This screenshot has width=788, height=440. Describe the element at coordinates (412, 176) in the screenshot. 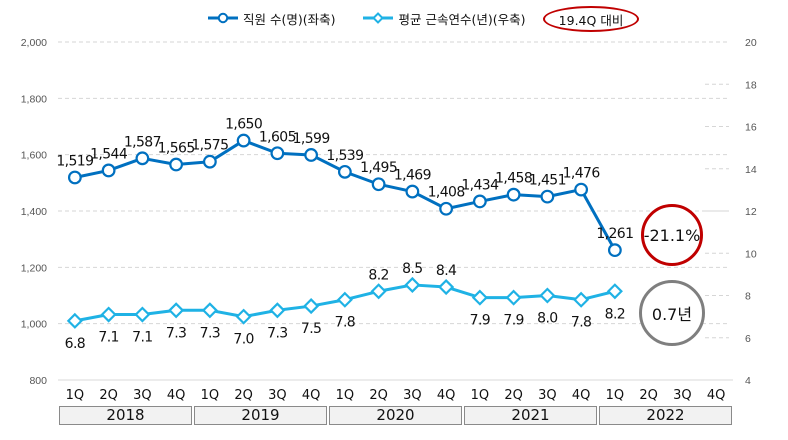

I see `employee-data-label: 1,469` at that location.